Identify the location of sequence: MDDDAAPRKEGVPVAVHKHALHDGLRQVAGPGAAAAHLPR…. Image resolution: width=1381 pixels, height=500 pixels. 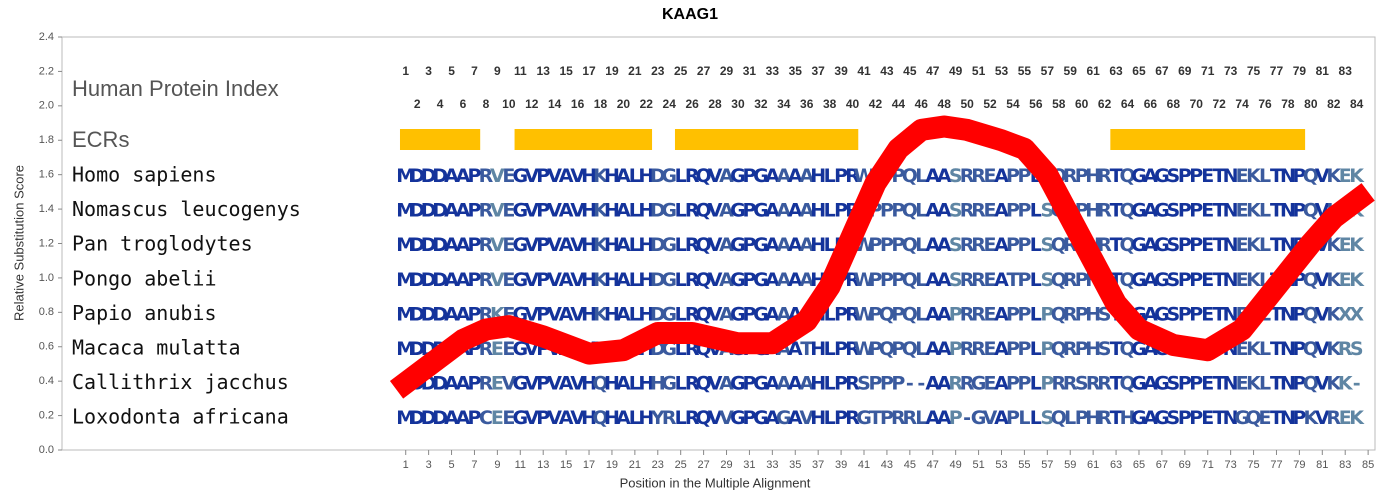
(880, 314).